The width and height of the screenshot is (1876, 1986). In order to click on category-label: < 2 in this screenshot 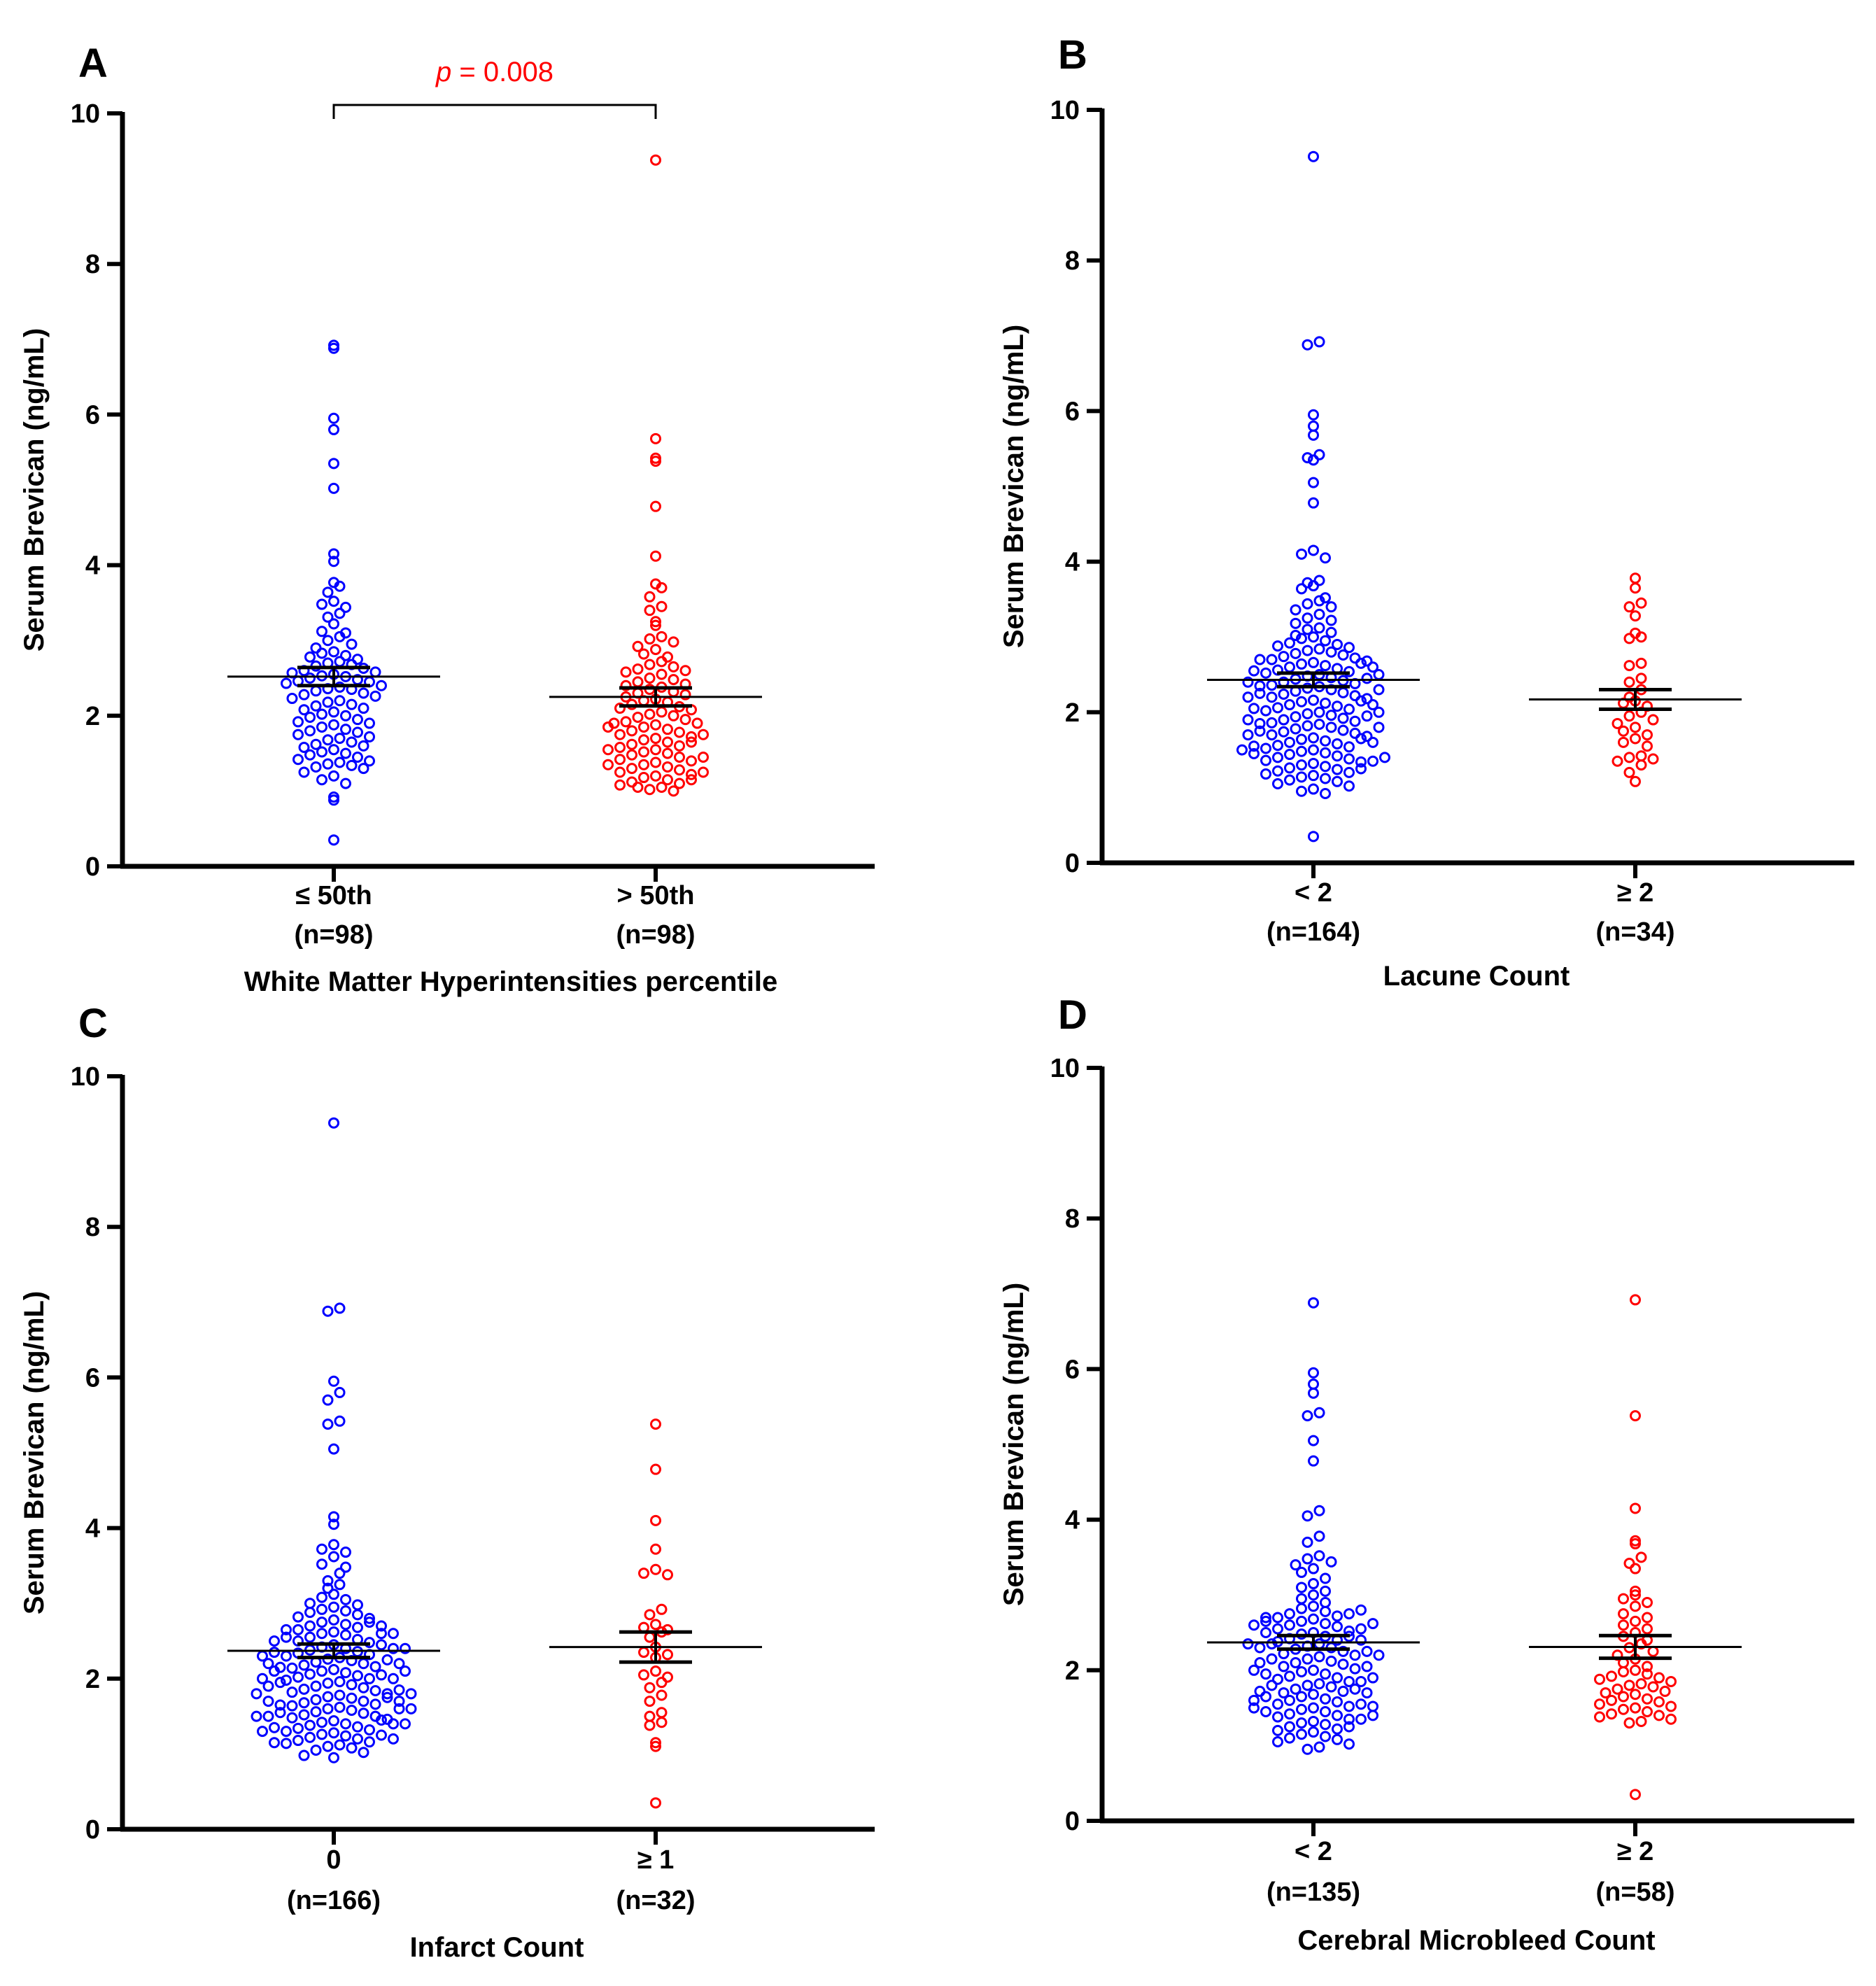, I will do `click(1314, 1851)`.